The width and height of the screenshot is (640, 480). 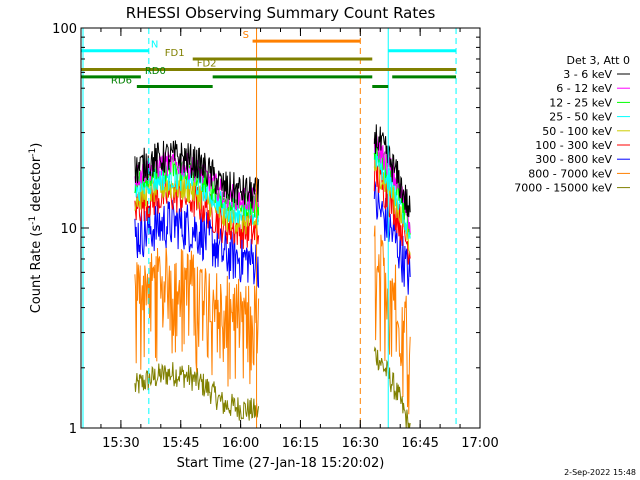 I want to click on legend-label: 6 - 12 keV, so click(x=584, y=88).